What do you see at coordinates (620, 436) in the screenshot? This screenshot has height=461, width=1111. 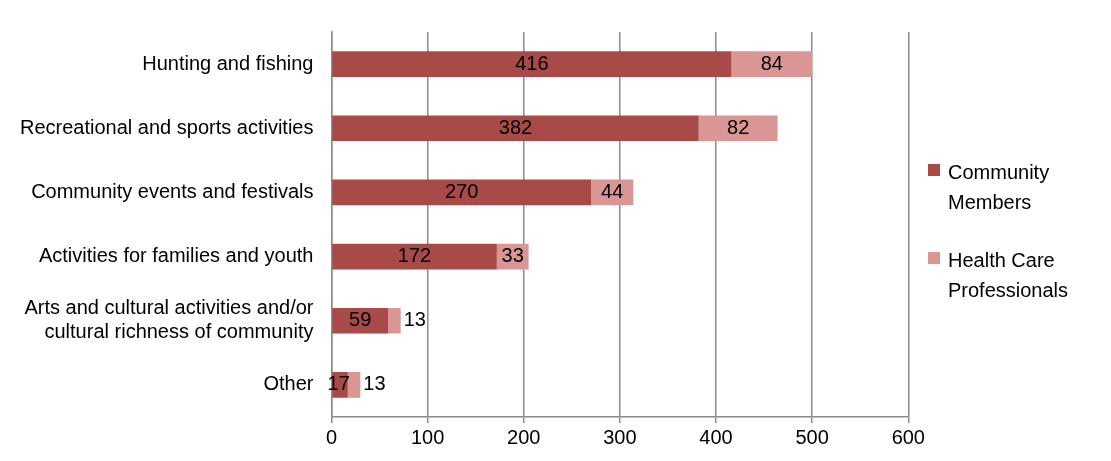 I see `x-tick-label: 300` at bounding box center [620, 436].